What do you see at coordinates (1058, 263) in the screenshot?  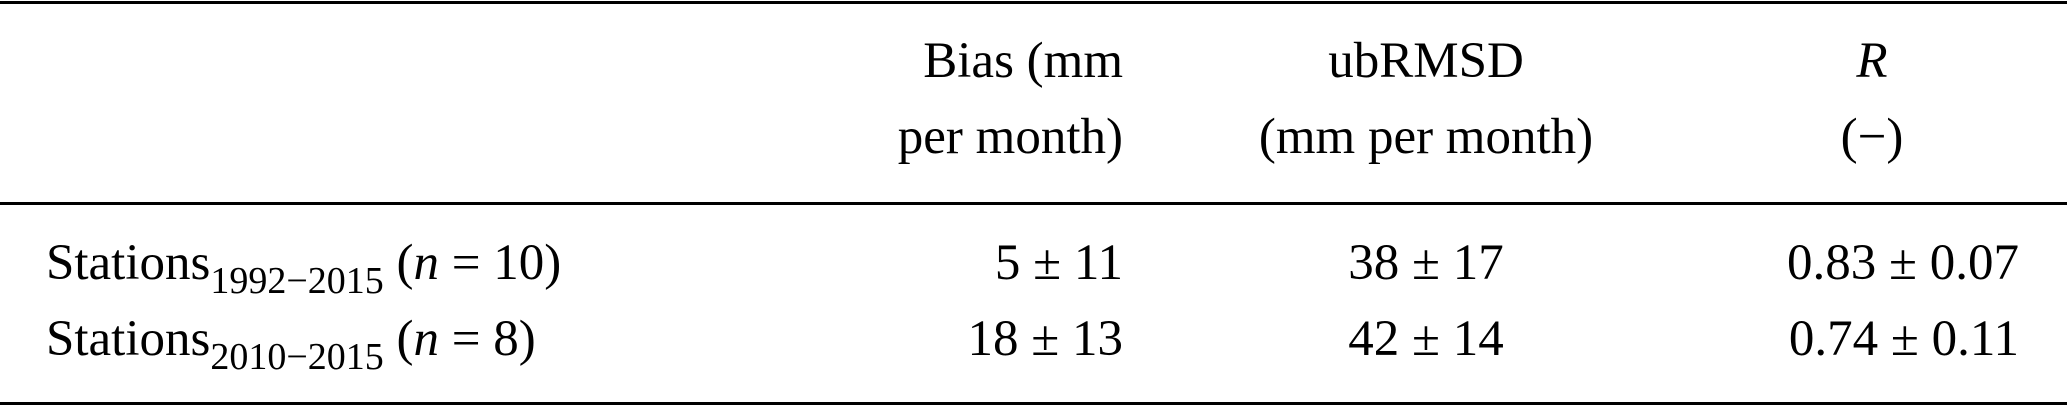 I see `row-1-bias: 5 ± 11` at bounding box center [1058, 263].